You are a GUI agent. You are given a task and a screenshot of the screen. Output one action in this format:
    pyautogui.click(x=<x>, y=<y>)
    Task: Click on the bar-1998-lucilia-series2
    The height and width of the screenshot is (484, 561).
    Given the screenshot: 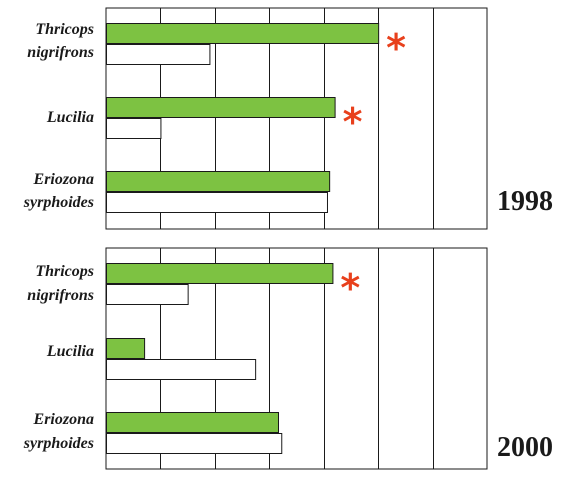 What is the action you would take?
    pyautogui.click(x=134, y=128)
    